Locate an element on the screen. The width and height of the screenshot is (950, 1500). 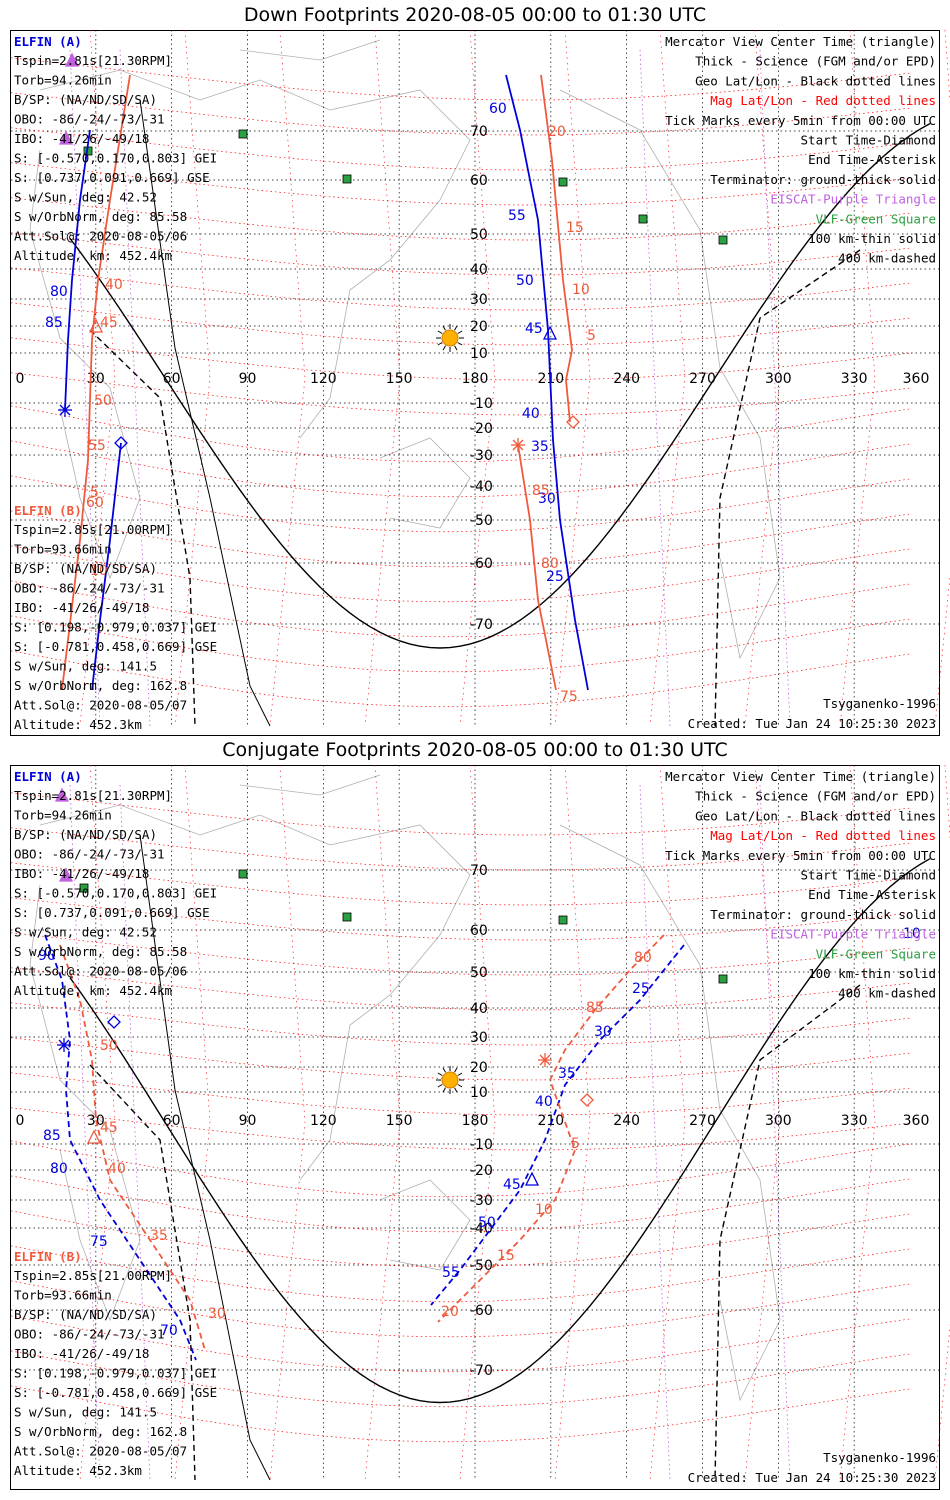
legend-line: Start Time-Diamond is located at coordinates (868, 875).